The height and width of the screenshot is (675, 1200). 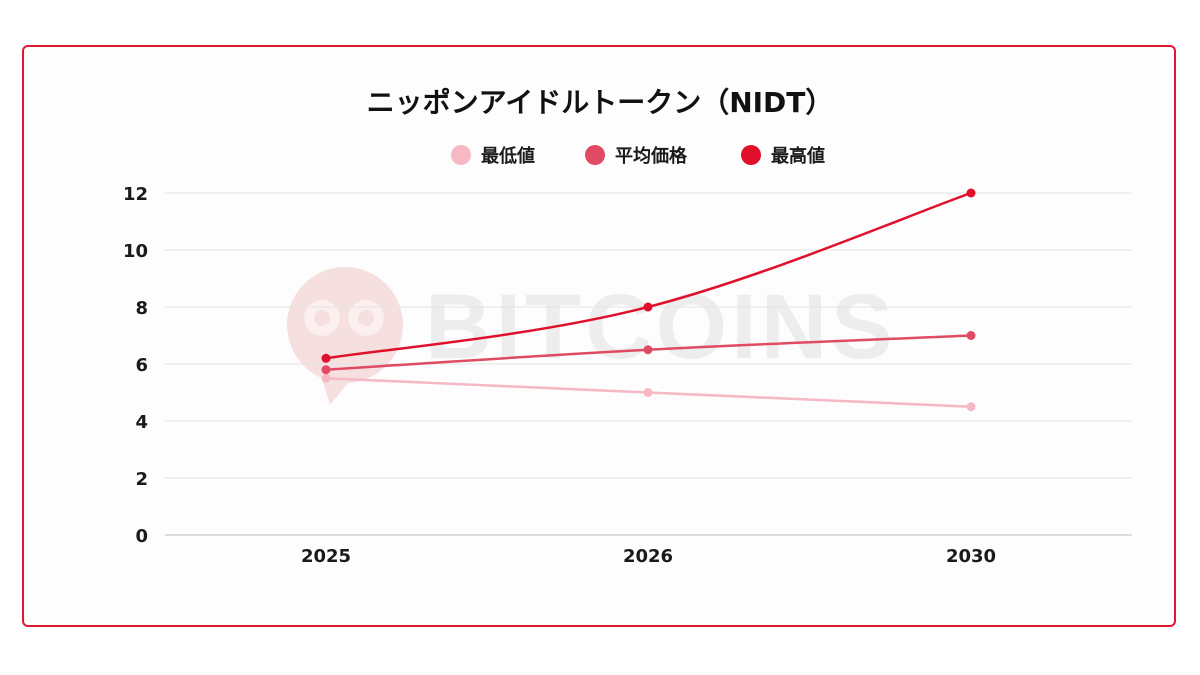 I want to click on y-tick-label: 2, so click(x=141, y=479).